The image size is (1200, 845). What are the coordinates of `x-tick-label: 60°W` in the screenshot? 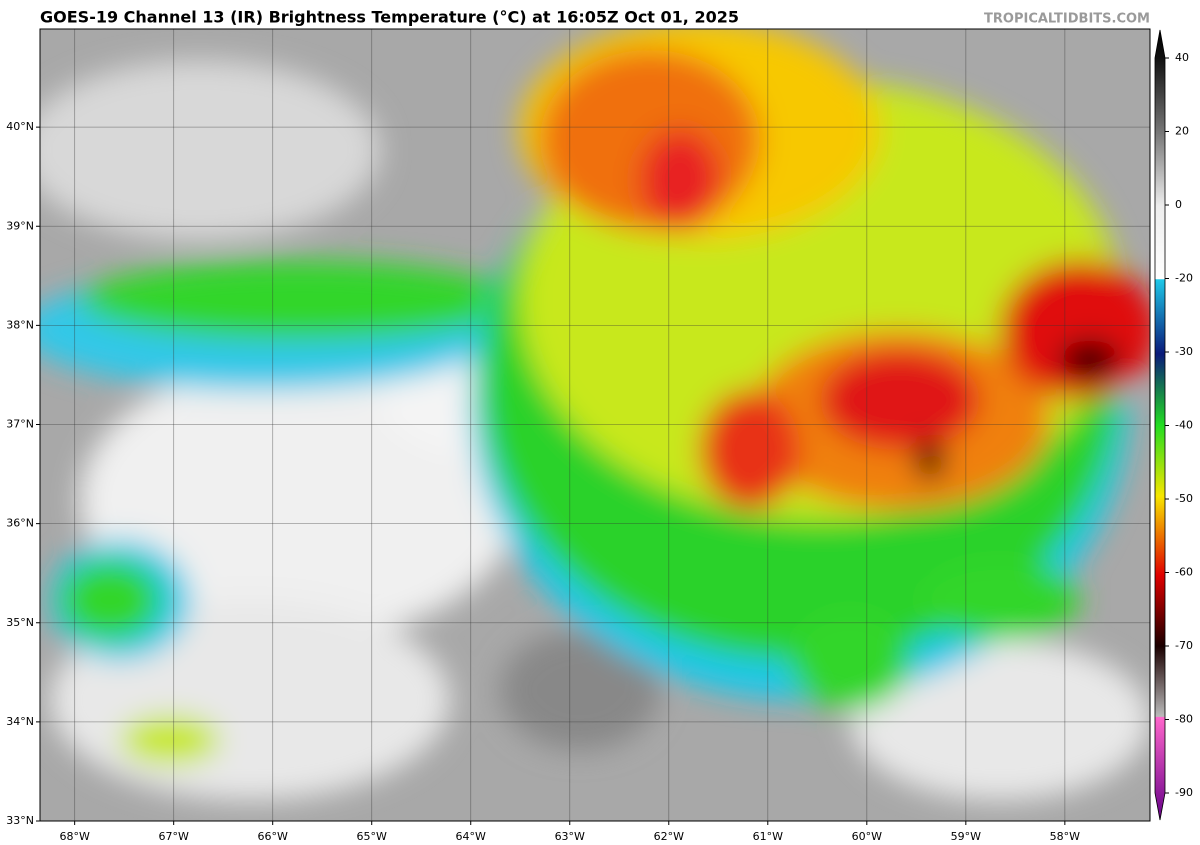 It's located at (867, 836).